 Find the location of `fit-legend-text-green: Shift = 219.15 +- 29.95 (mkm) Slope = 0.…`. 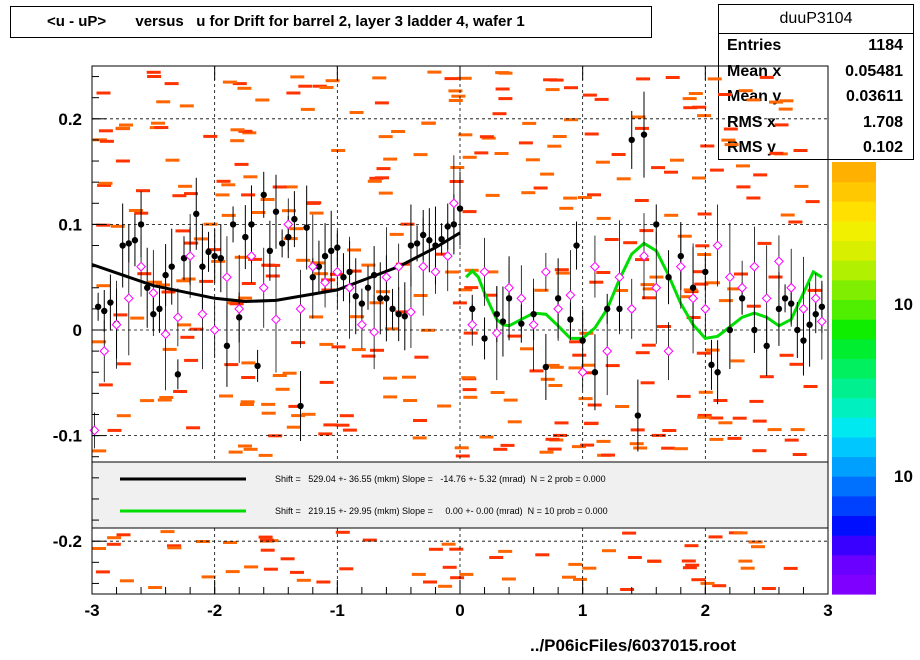

fit-legend-text-green: Shift = 219.15 +- 29.95 (mkm) Slope = 0.… is located at coordinates (441, 511).